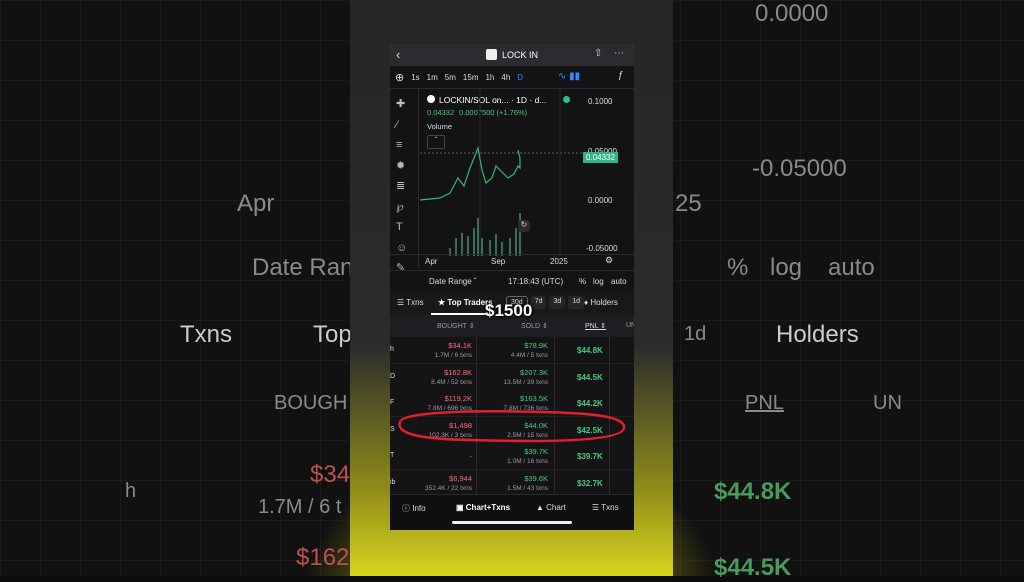 The width and height of the screenshot is (1024, 582). Describe the element at coordinates (490, 77) in the screenshot. I see `interval: 1h` at that location.